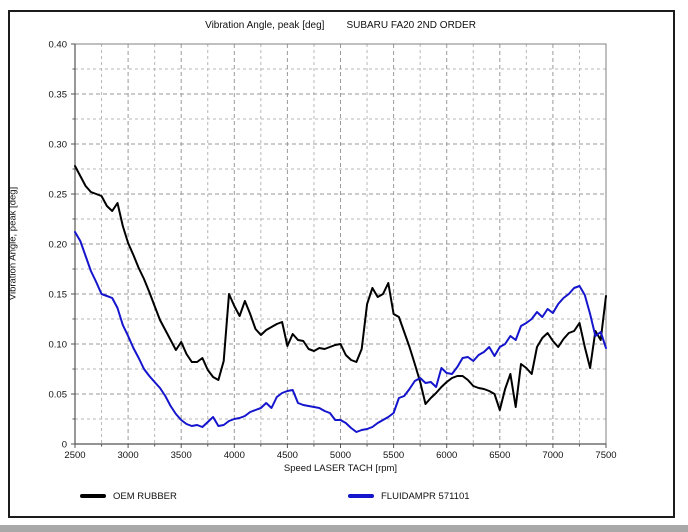 The image size is (688, 532). What do you see at coordinates (361, 496) in the screenshot?
I see `legend-swatch-fluidampr` at bounding box center [361, 496].